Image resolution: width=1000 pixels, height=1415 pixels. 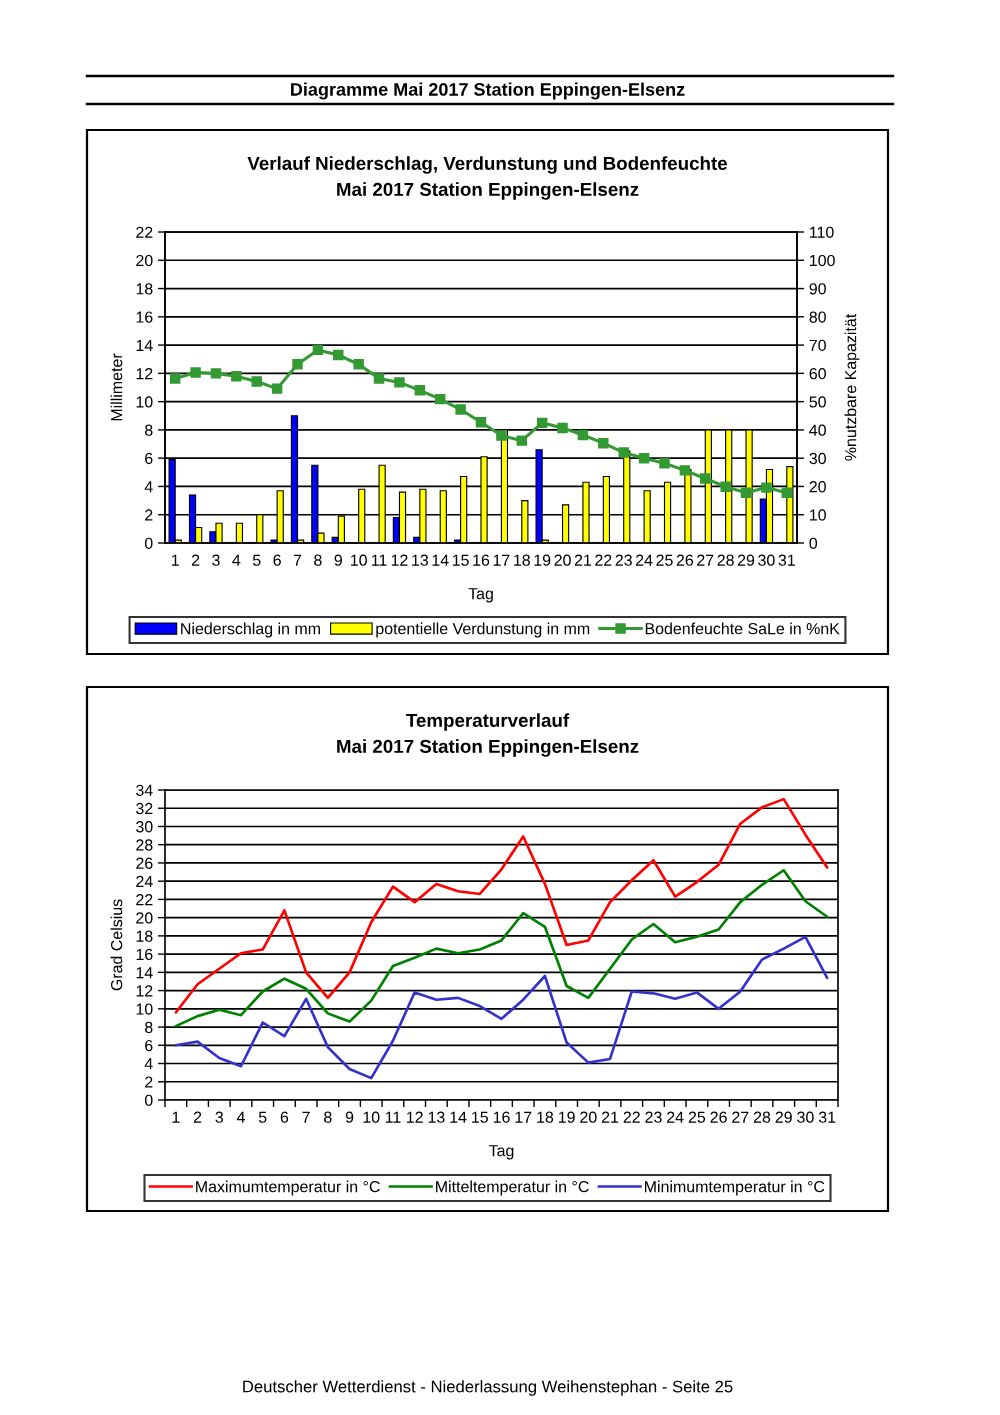 I want to click on text: Deutscher Wetterdienst - Niederlassung Weihenstephan - Seite 25, so click(x=488, y=1388).